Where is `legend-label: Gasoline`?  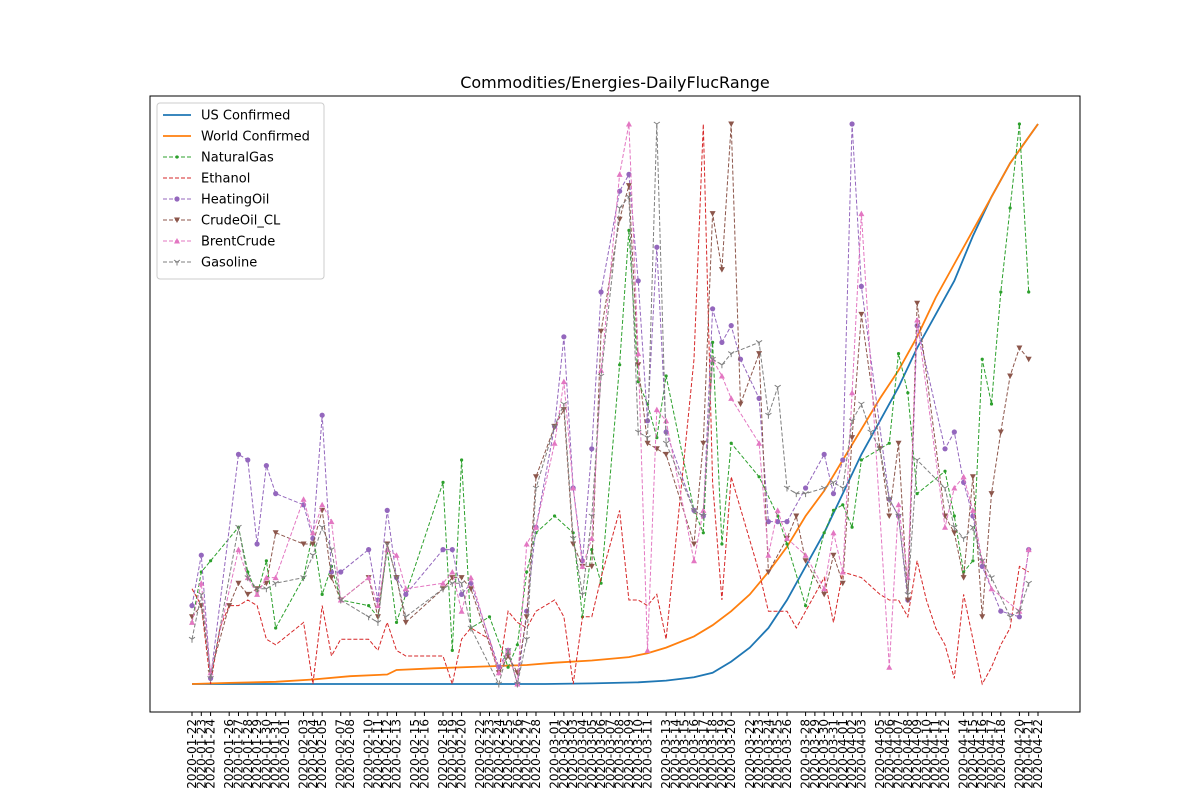
legend-label: Gasoline is located at coordinates (229, 263).